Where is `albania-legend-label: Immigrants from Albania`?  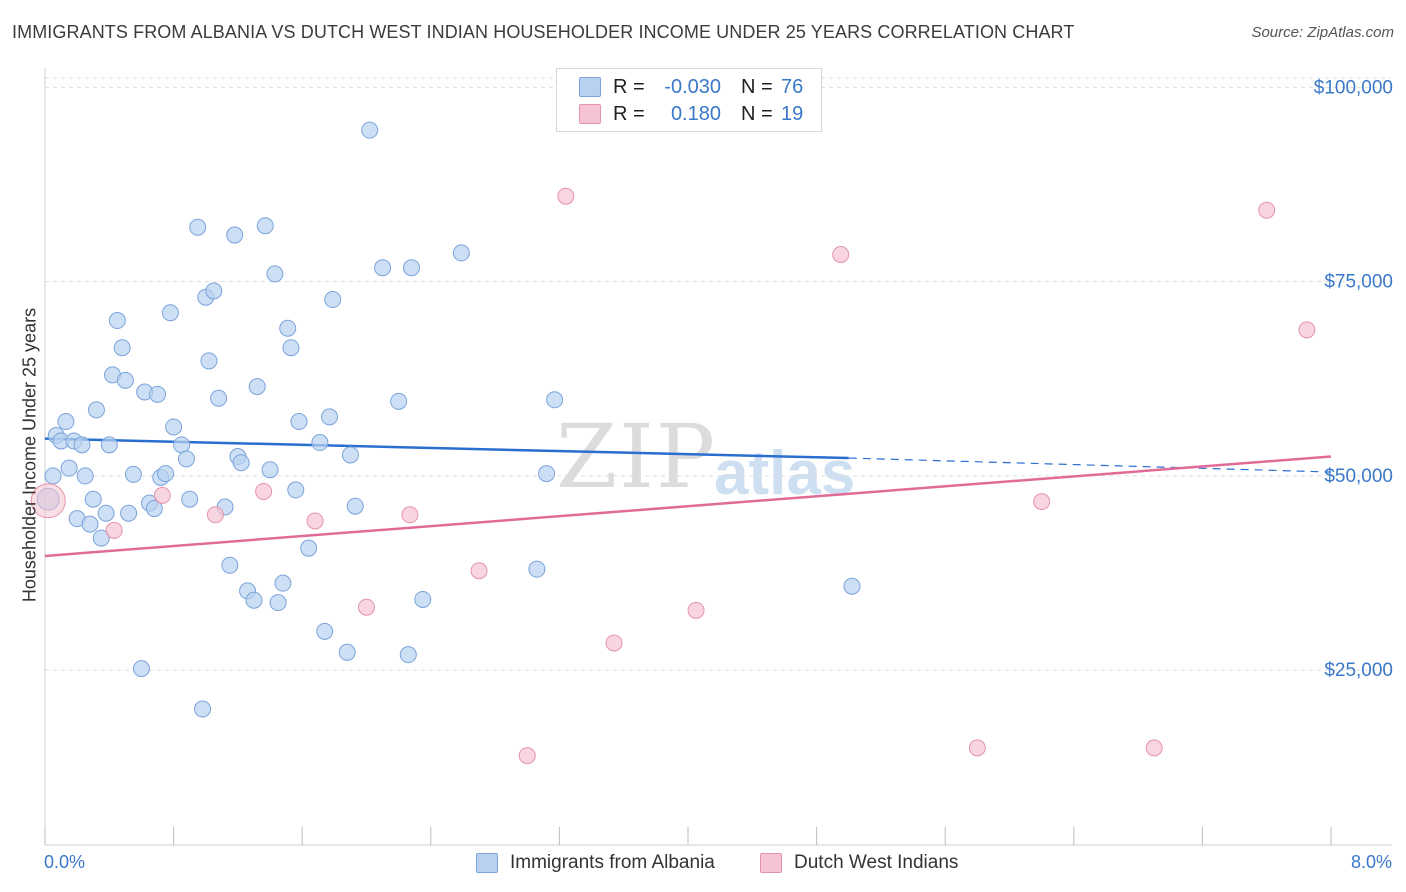 albania-legend-label: Immigrants from Albania is located at coordinates (612, 862).